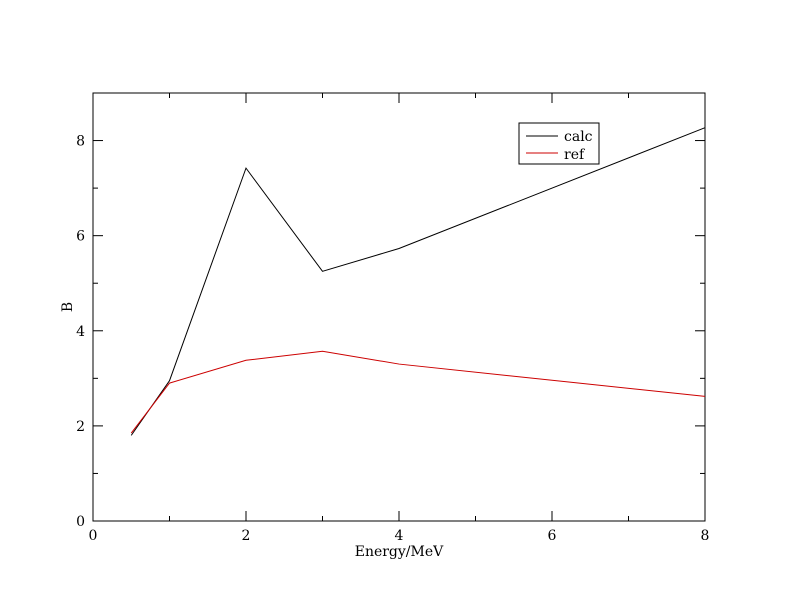  Describe the element at coordinates (80, 332) in the screenshot. I see `y-tick-label: 4` at that location.